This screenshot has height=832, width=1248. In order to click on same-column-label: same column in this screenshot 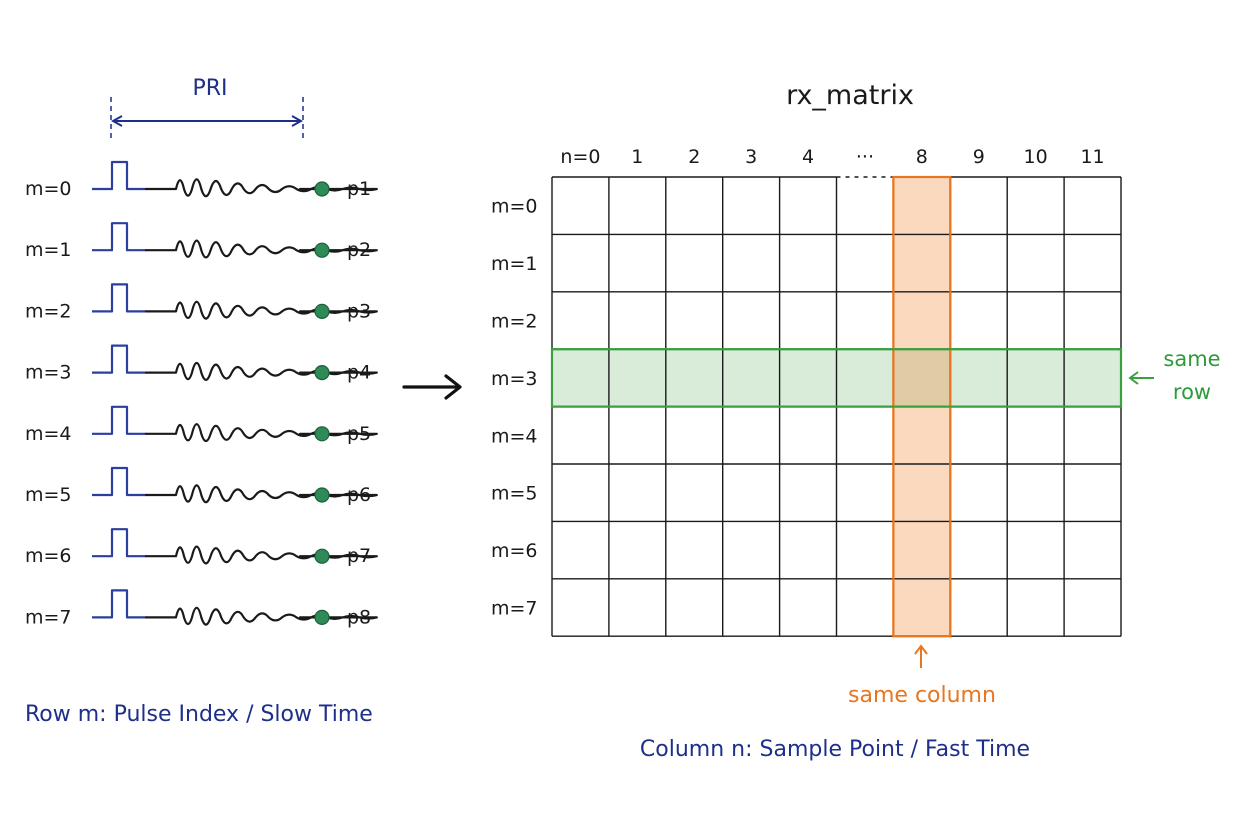, I will do `click(922, 695)`.